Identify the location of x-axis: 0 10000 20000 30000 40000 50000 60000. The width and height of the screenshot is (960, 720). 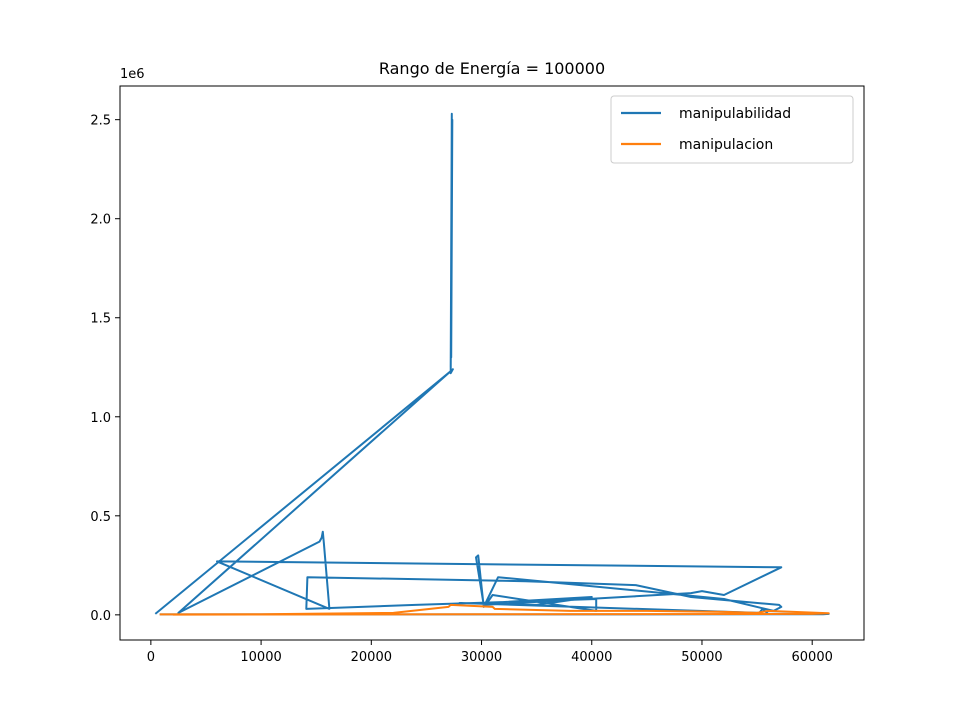
(490, 652).